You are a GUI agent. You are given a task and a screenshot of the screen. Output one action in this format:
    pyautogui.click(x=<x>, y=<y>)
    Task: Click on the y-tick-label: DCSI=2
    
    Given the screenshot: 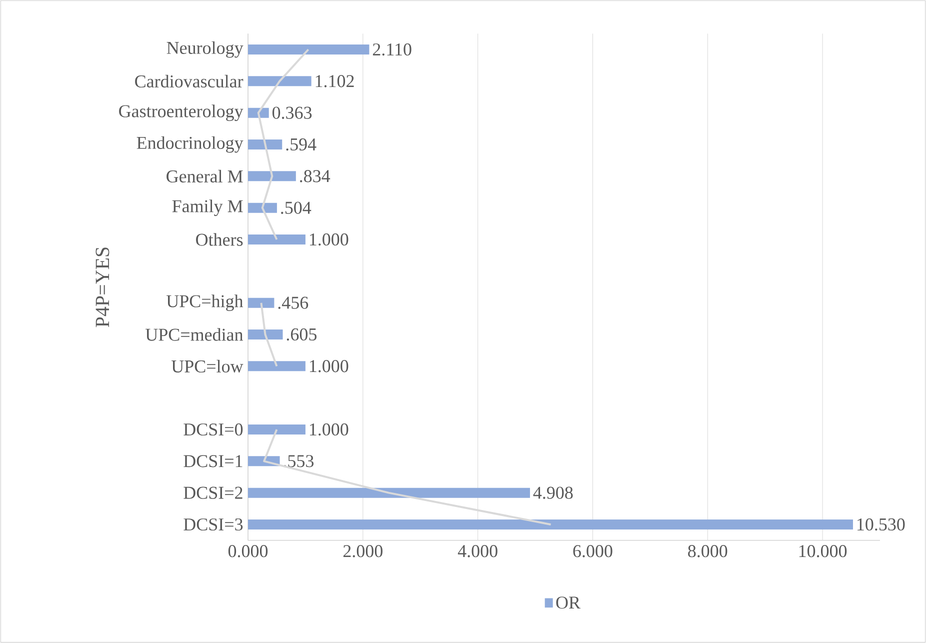 What is the action you would take?
    pyautogui.click(x=213, y=492)
    